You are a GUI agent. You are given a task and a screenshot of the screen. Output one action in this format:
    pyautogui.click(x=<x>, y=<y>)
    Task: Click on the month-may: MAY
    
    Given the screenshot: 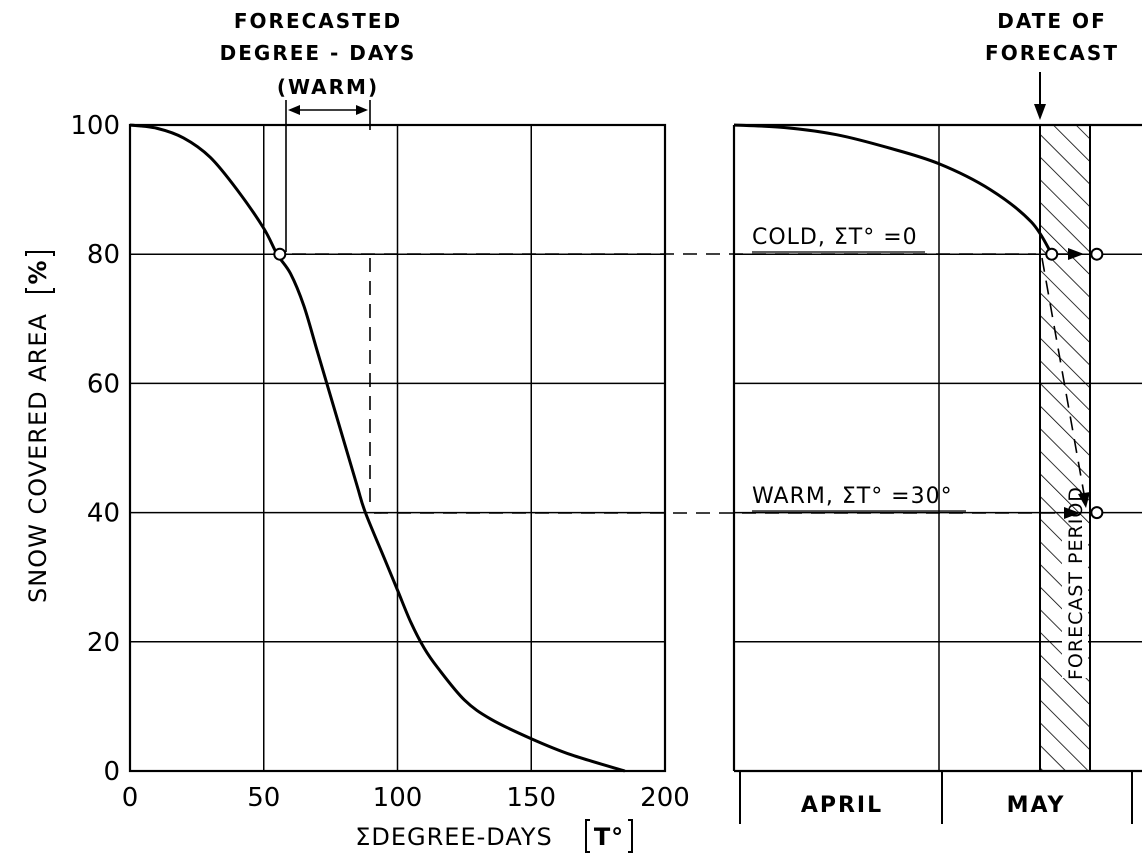 What is the action you would take?
    pyautogui.click(x=1036, y=805)
    